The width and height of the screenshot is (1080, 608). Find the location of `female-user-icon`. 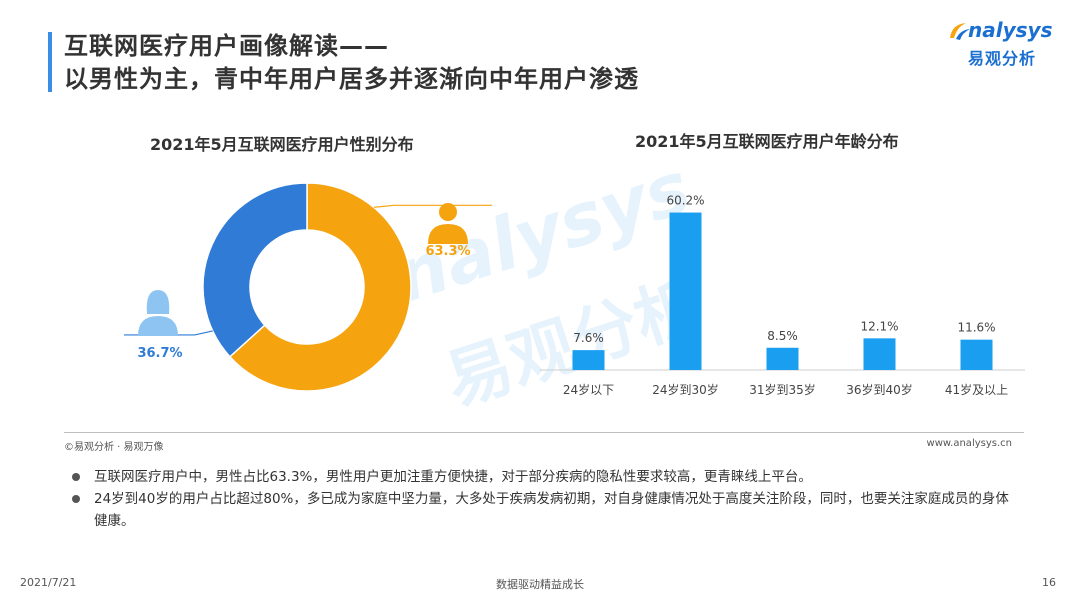

female-user-icon is located at coordinates (158, 313).